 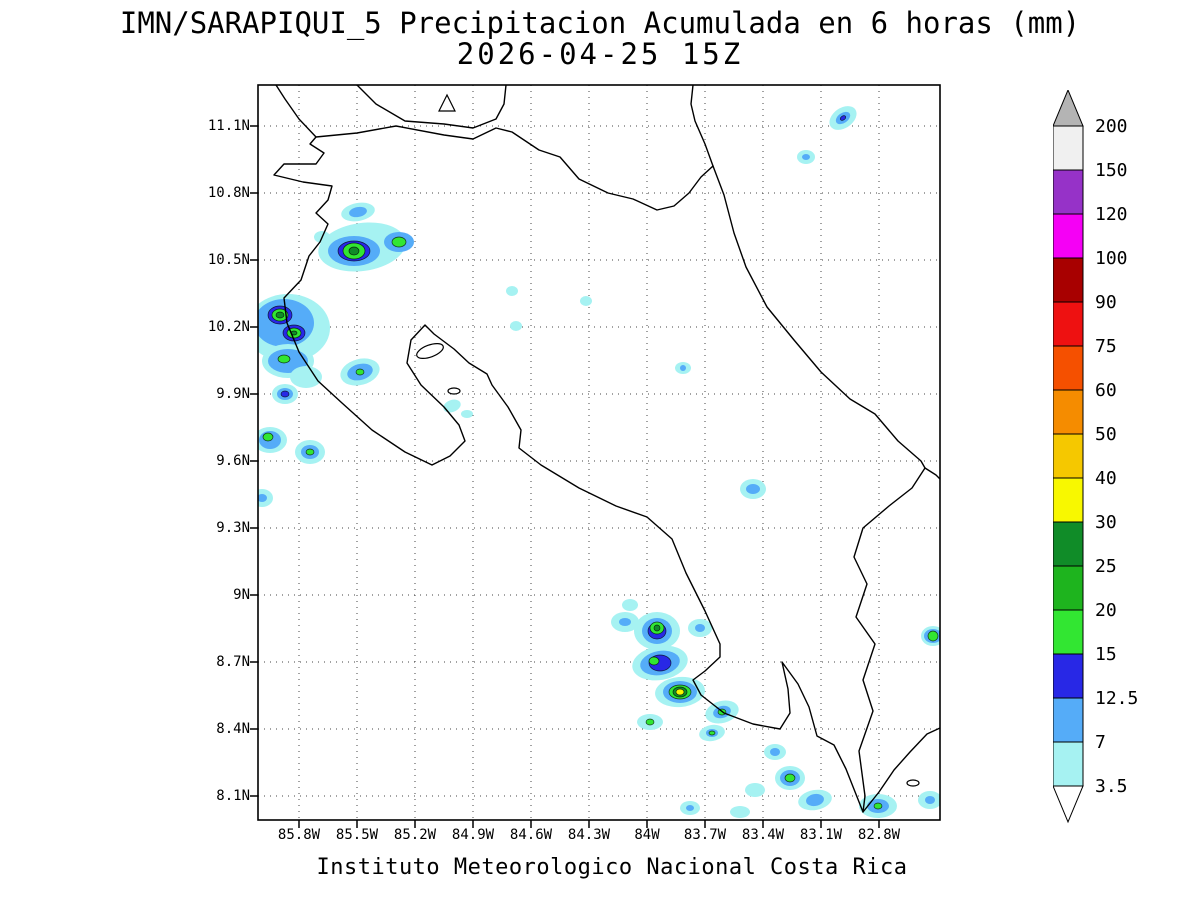 What do you see at coordinates (1068, 676) in the screenshot?
I see `colorbar-segment-12.5` at bounding box center [1068, 676].